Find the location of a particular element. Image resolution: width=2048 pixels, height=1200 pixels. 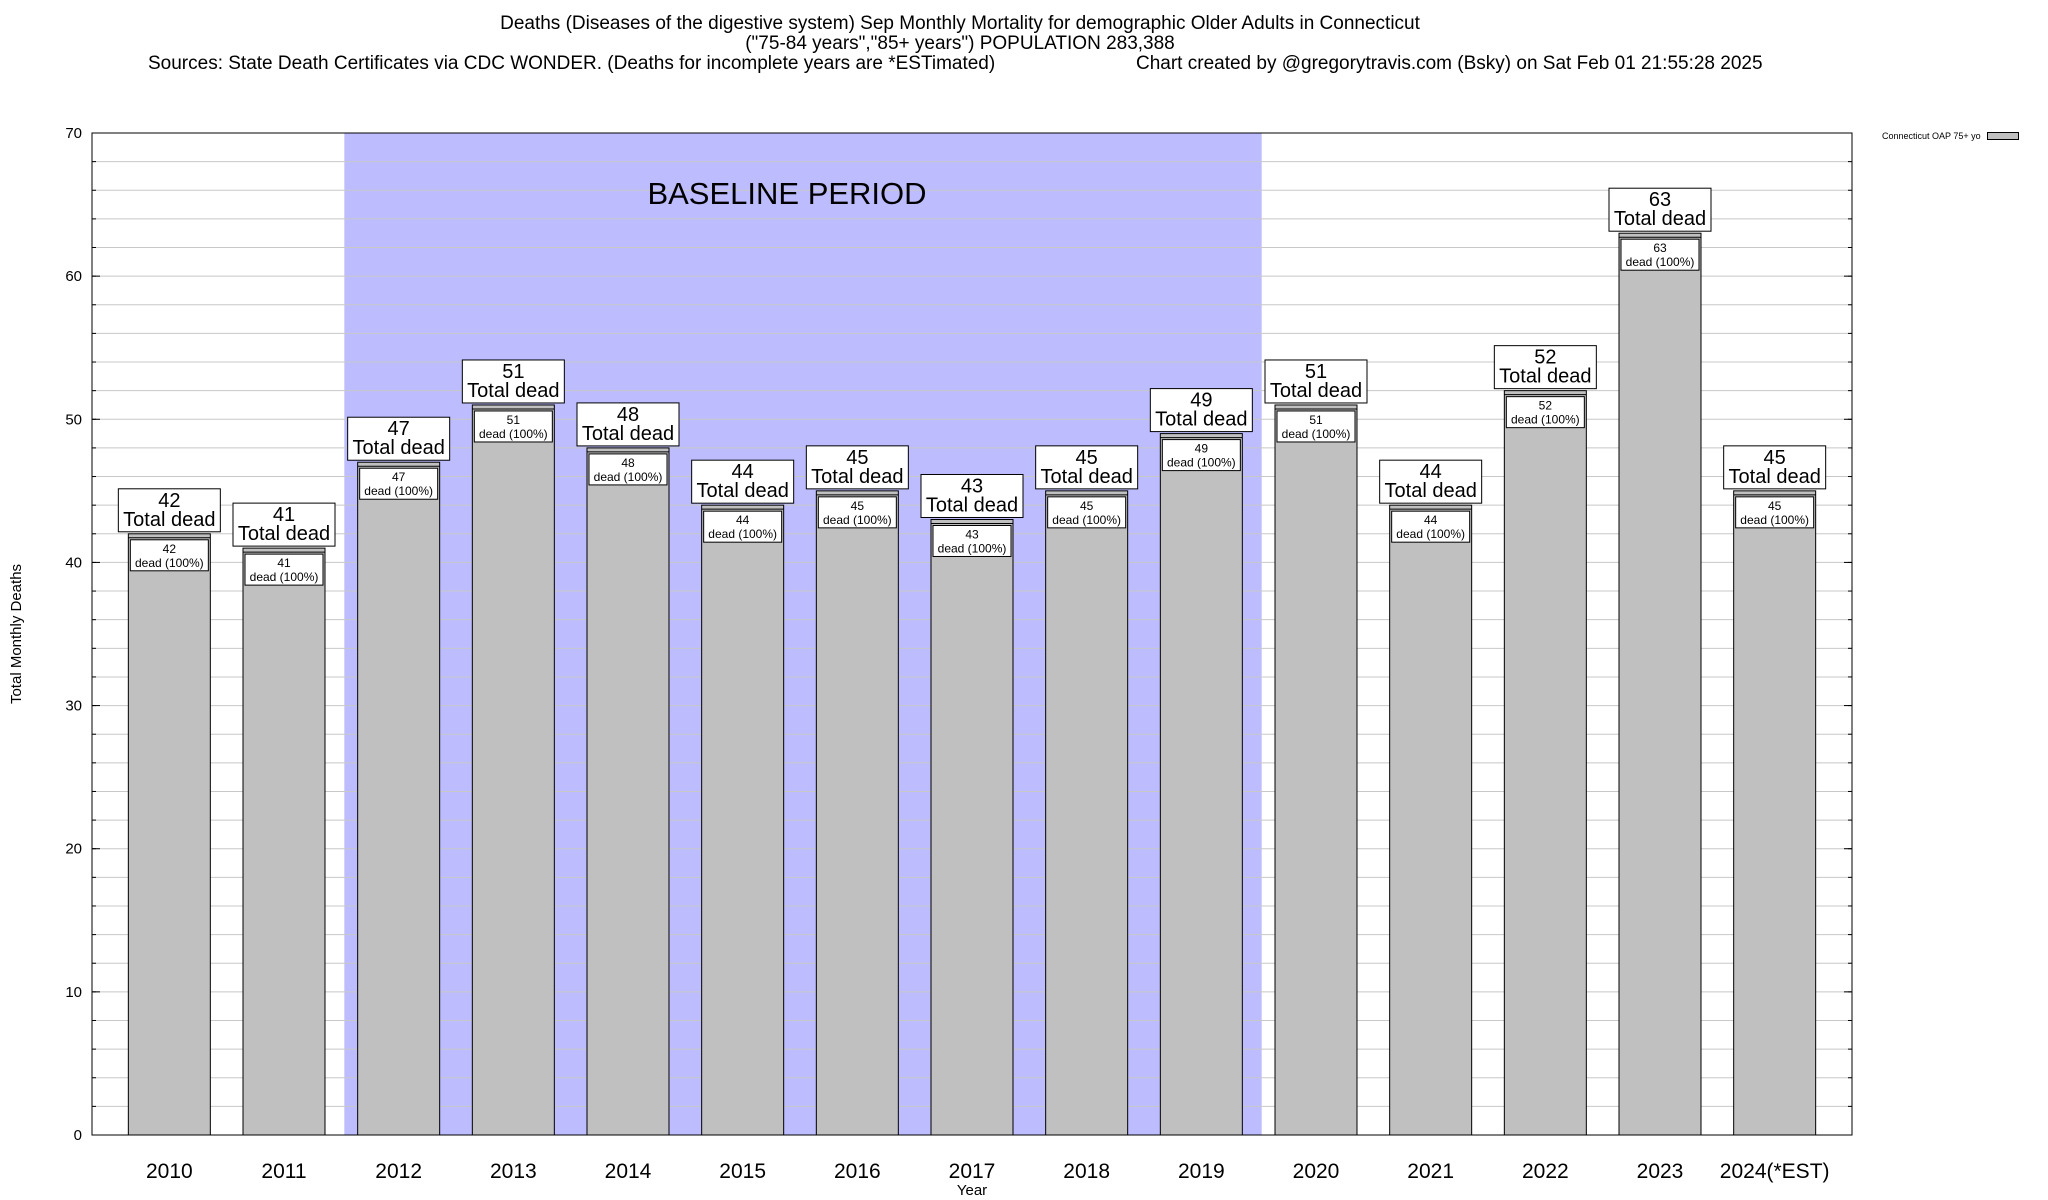

x-tick-label: 2012 is located at coordinates (398, 1171).